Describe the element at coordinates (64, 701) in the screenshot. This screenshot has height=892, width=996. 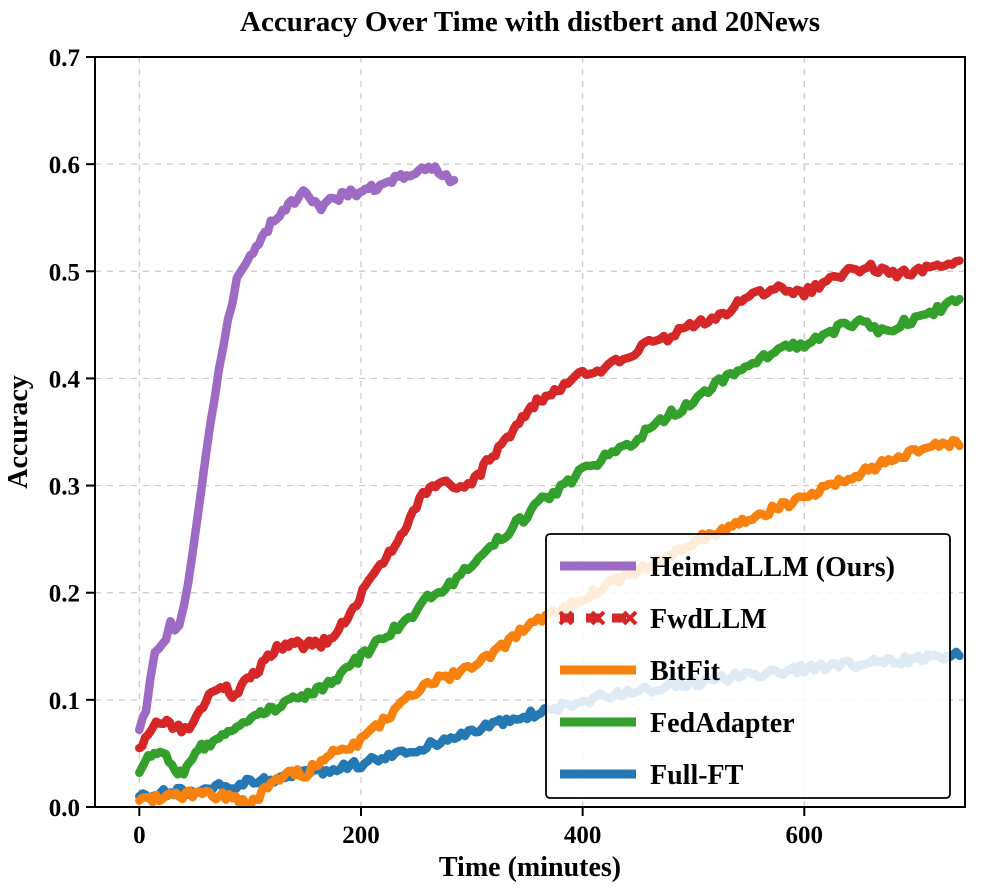
I see `y-tick-label: 0.1` at that location.